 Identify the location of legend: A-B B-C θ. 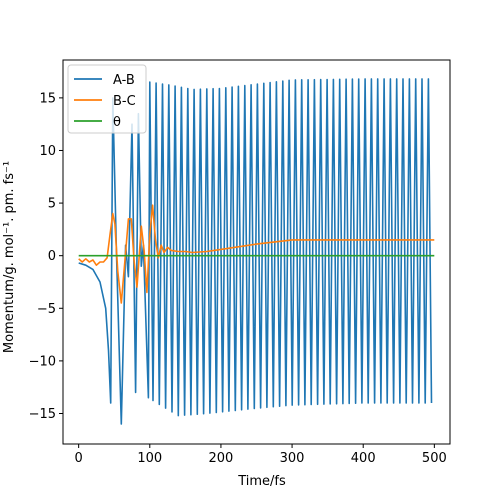
(107, 99).